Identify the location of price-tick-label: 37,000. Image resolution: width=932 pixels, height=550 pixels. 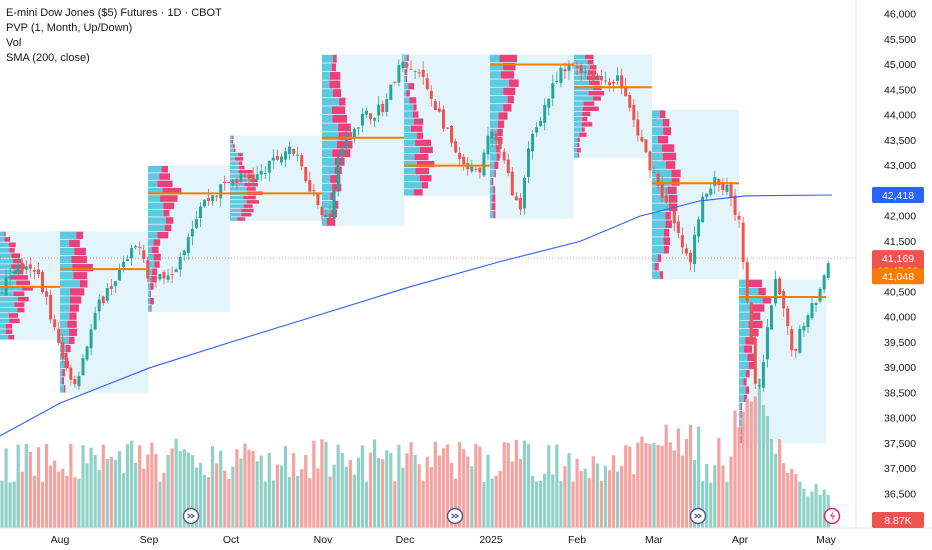
(900, 469).